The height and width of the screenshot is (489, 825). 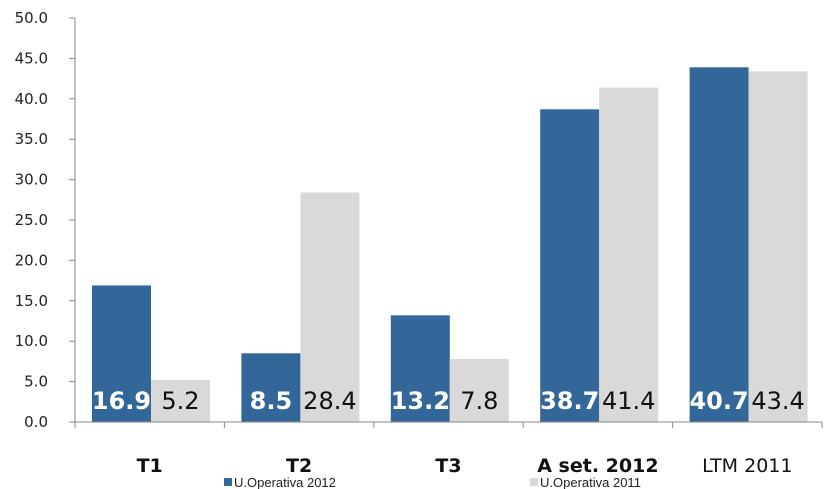 What do you see at coordinates (36, 382) in the screenshot?
I see `y-tick-label: 5.0` at bounding box center [36, 382].